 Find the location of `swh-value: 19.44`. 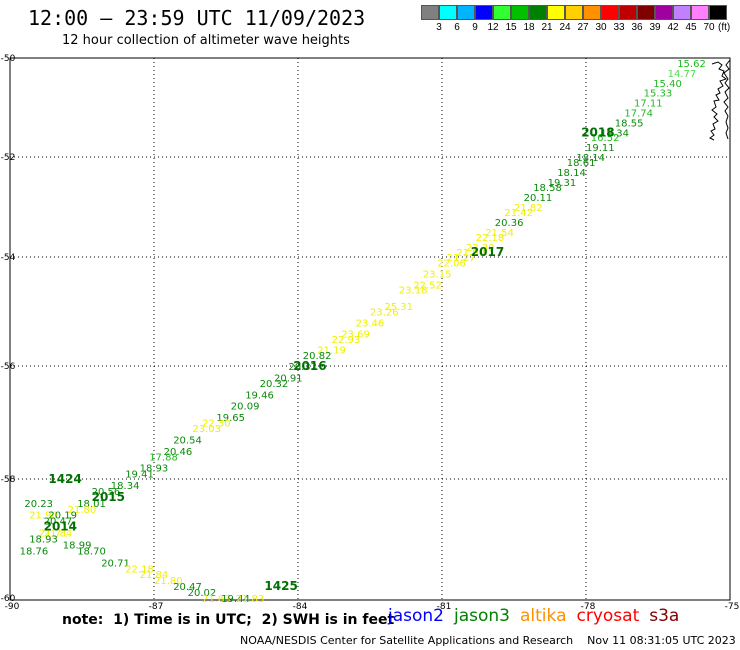

swh-value: 19.44 is located at coordinates (235, 599).